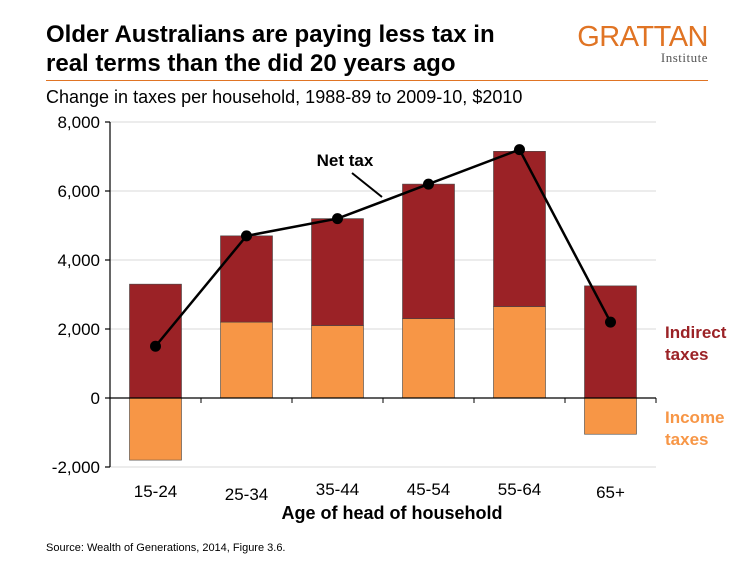 Image resolution: width=754 pixels, height=566 pixels. Describe the element at coordinates (610, 492) in the screenshot. I see `x-tick-label: 65+` at that location.